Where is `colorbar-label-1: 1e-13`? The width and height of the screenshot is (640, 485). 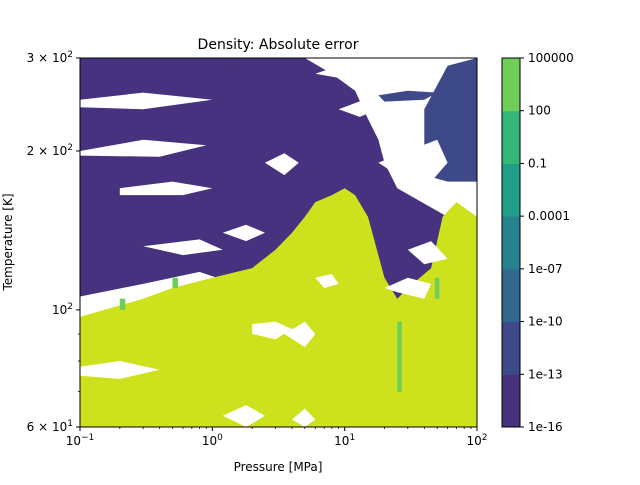
colorbar-label-1: 1e-13 is located at coordinates (545, 374).